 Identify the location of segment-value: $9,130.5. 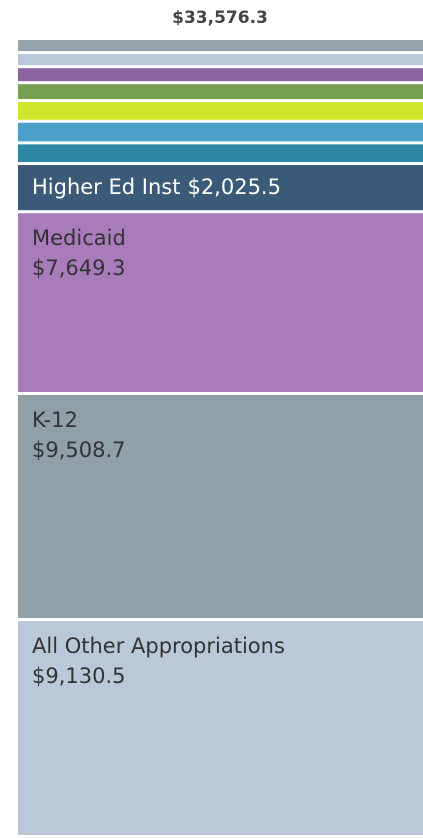
(79, 676).